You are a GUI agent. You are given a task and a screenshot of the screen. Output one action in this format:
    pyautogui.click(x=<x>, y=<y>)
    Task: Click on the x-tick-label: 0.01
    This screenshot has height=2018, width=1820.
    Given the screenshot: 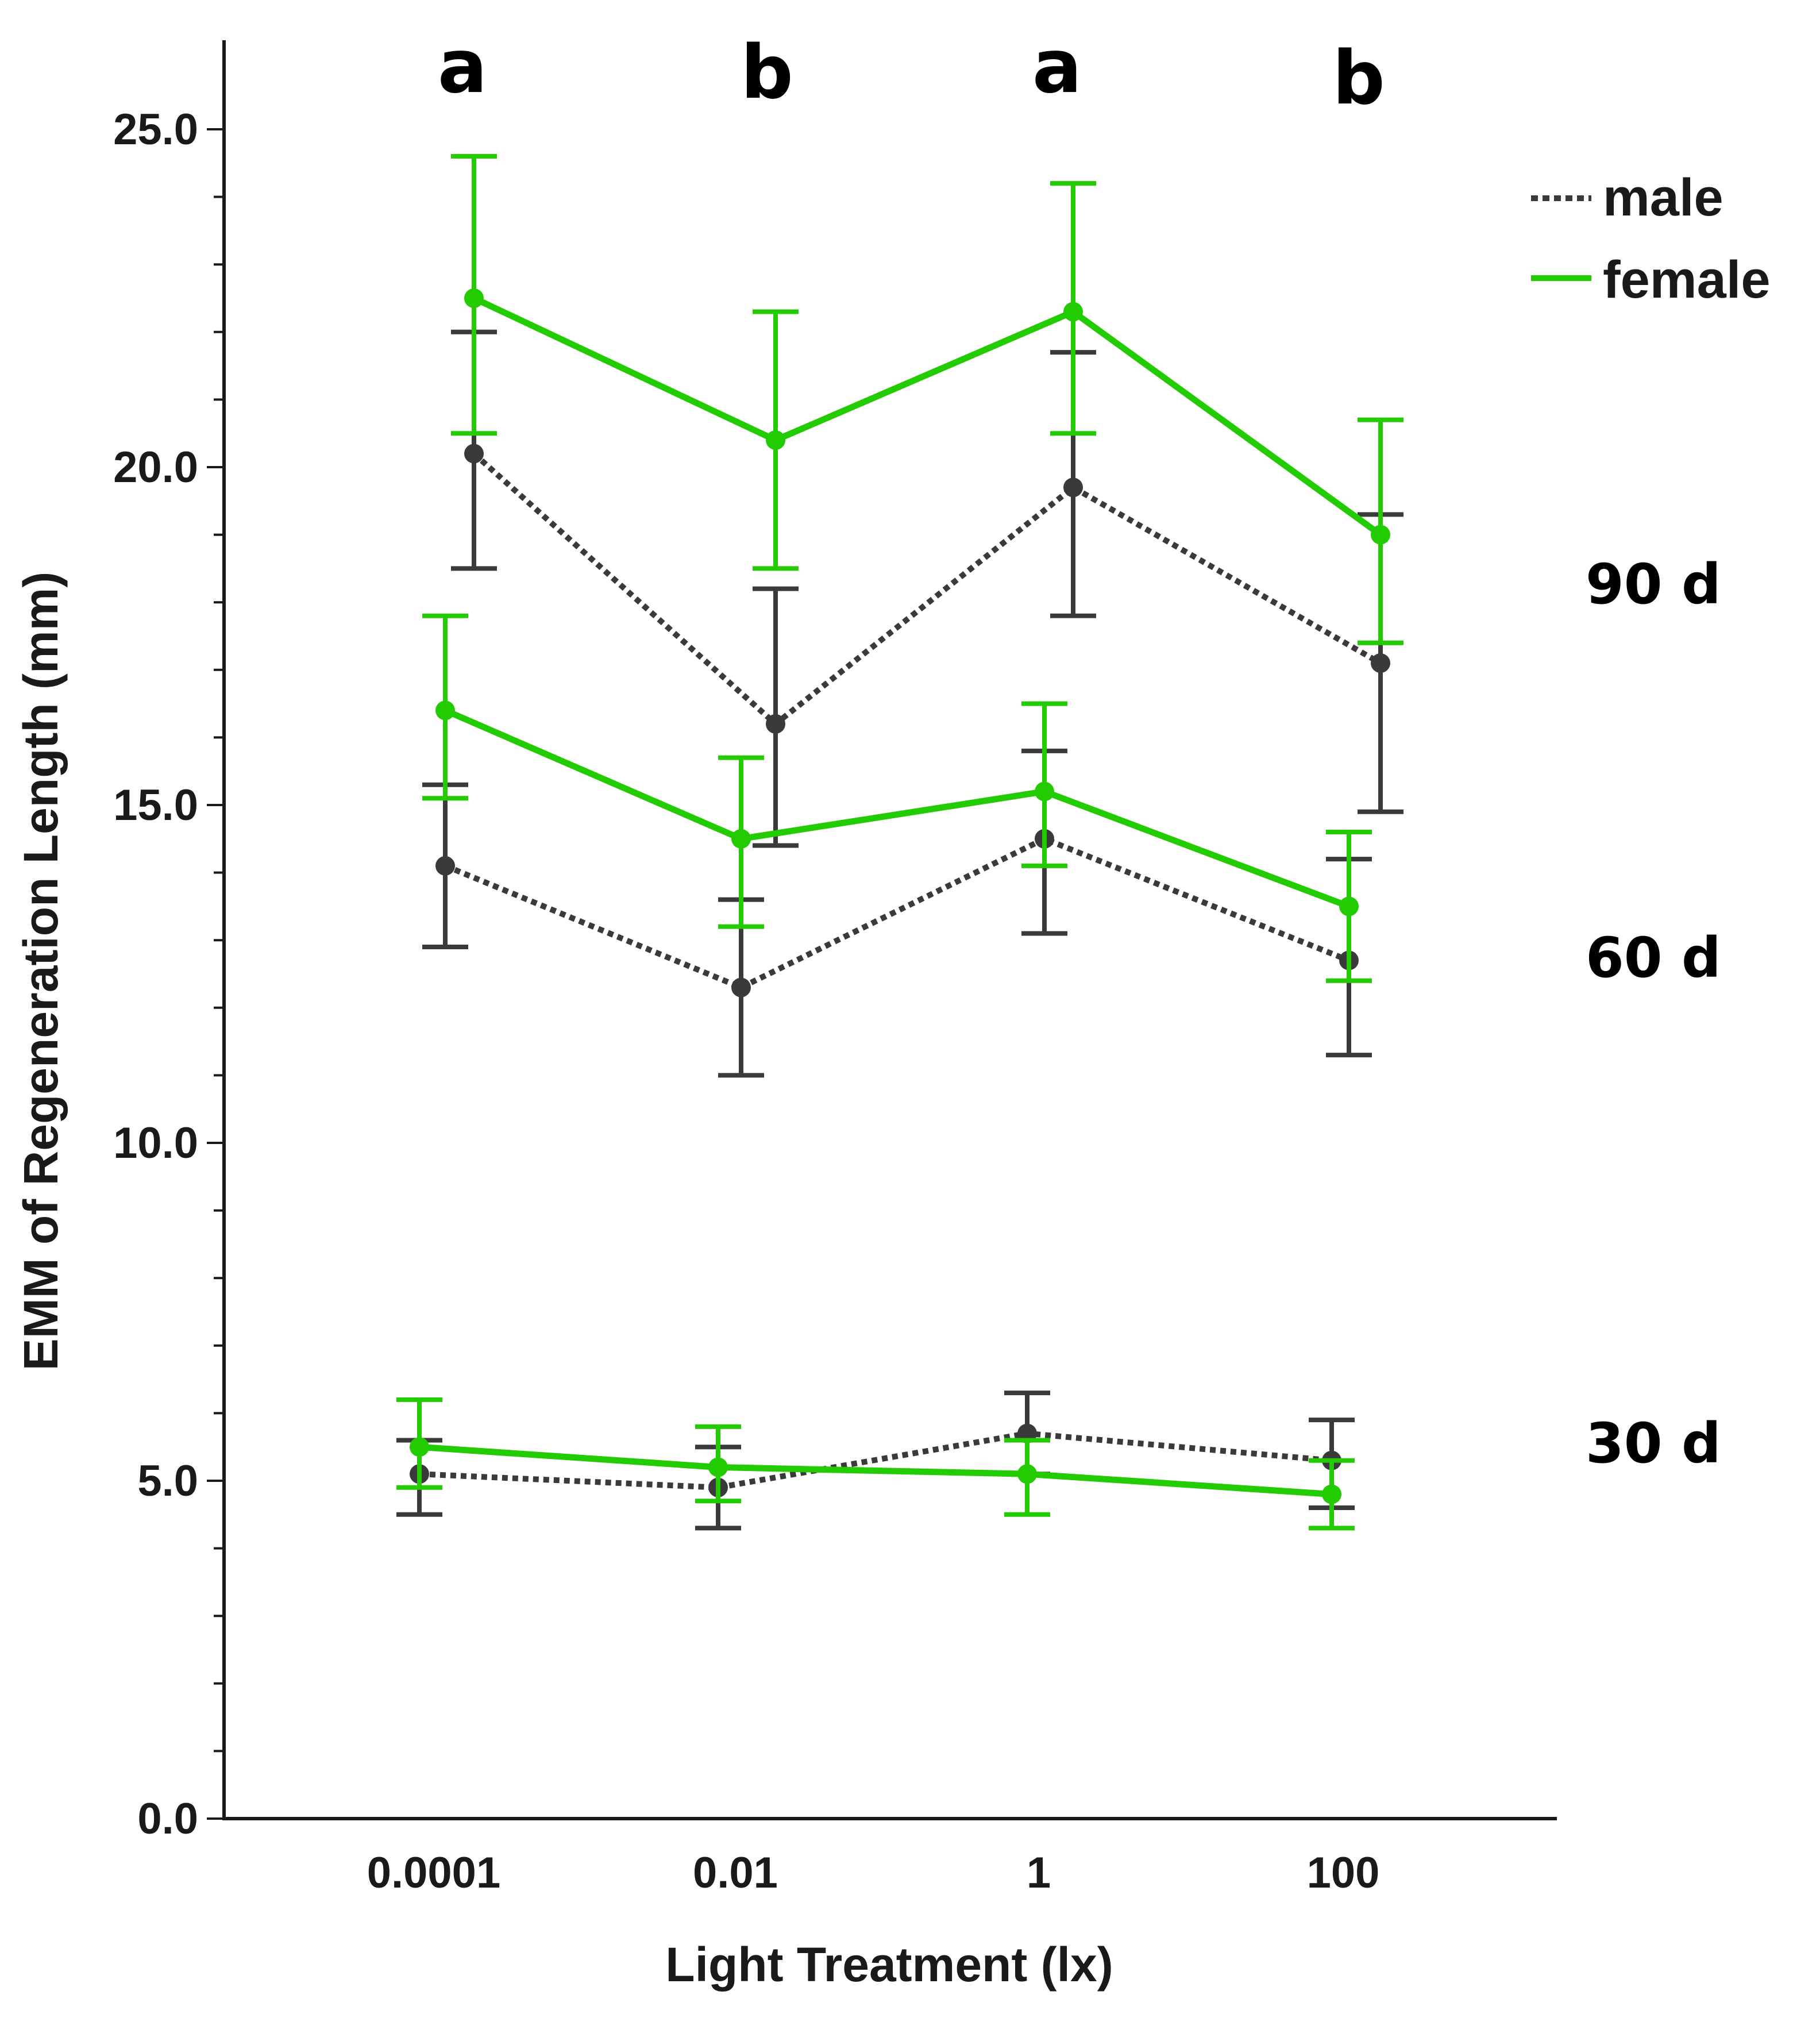 What is the action you would take?
    pyautogui.click(x=735, y=1872)
    